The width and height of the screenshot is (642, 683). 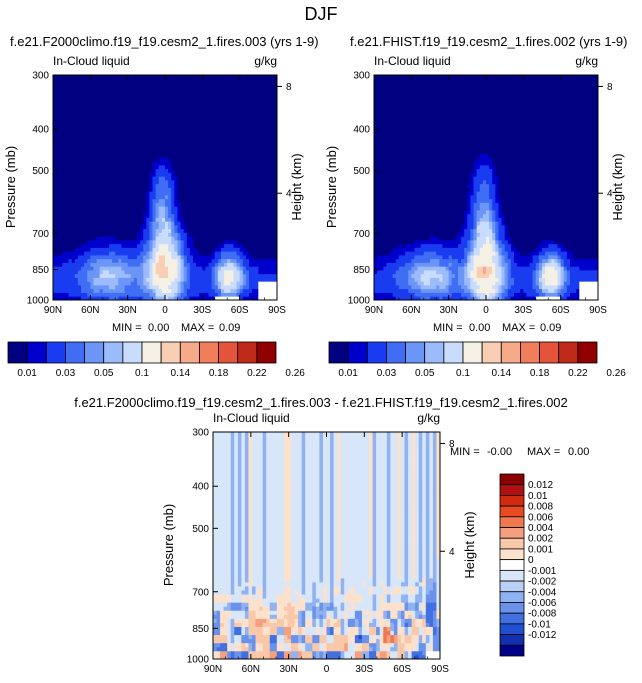 I want to click on y-tick-label: 700, so click(x=40, y=234).